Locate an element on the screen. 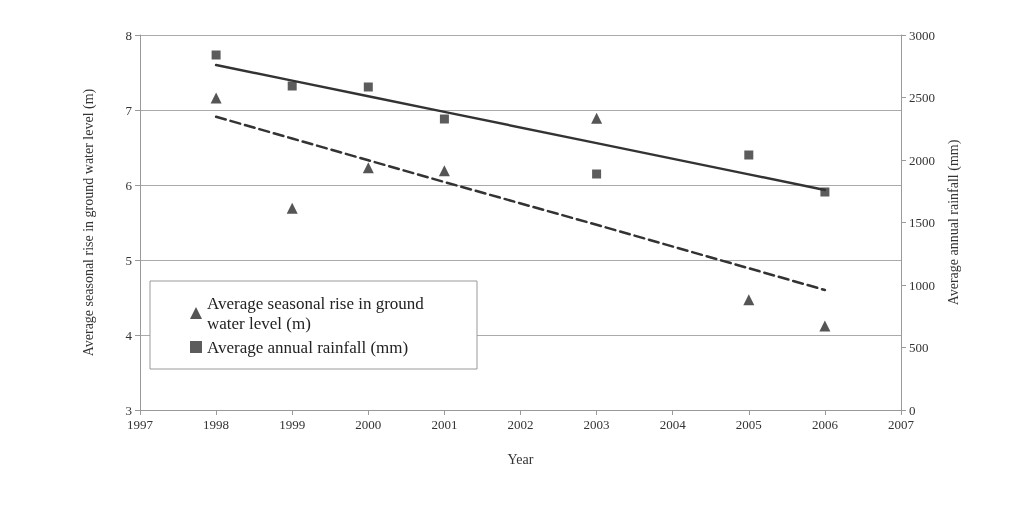 Image resolution: width=1026 pixels, height=519 pixels. x-tick-label: 1997 is located at coordinates (140, 424).